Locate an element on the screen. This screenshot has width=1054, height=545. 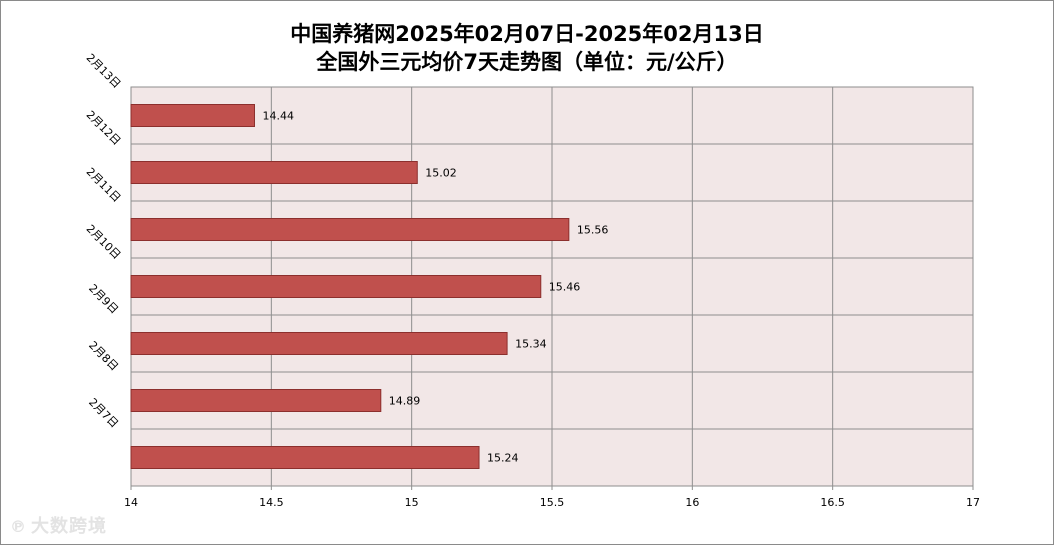
x-tick-label: 16 is located at coordinates (692, 502).